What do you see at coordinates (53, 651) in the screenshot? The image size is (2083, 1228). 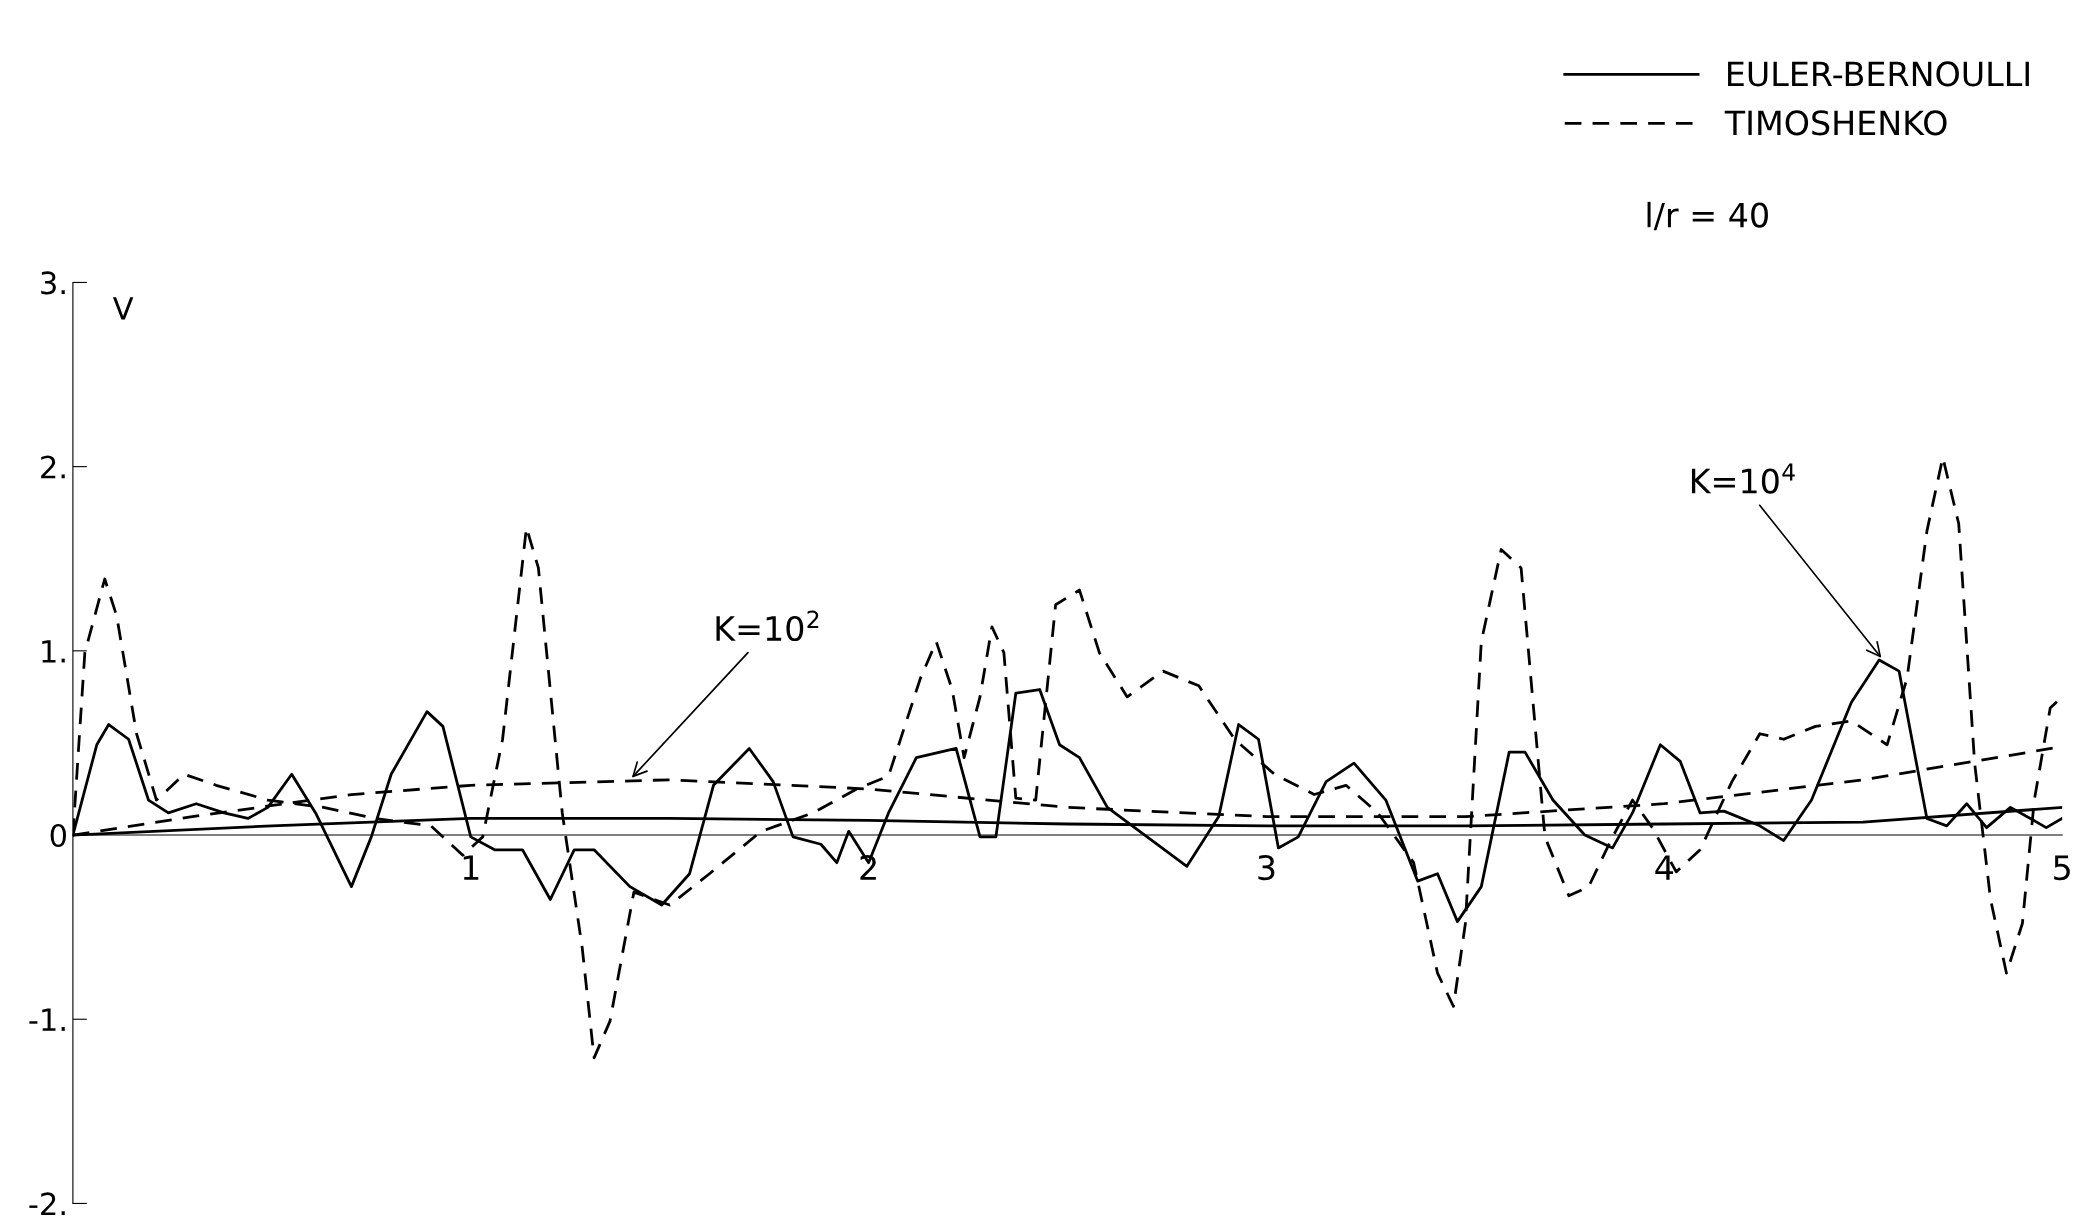 I see `y-tick-label: 1.` at bounding box center [53, 651].